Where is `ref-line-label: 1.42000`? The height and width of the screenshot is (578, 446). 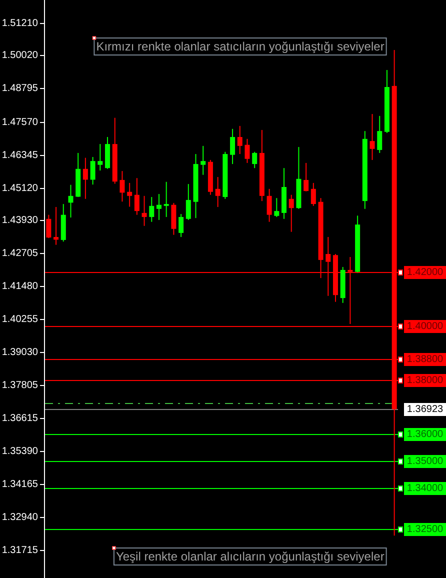 ref-line-label: 1.42000 is located at coordinates (425, 272).